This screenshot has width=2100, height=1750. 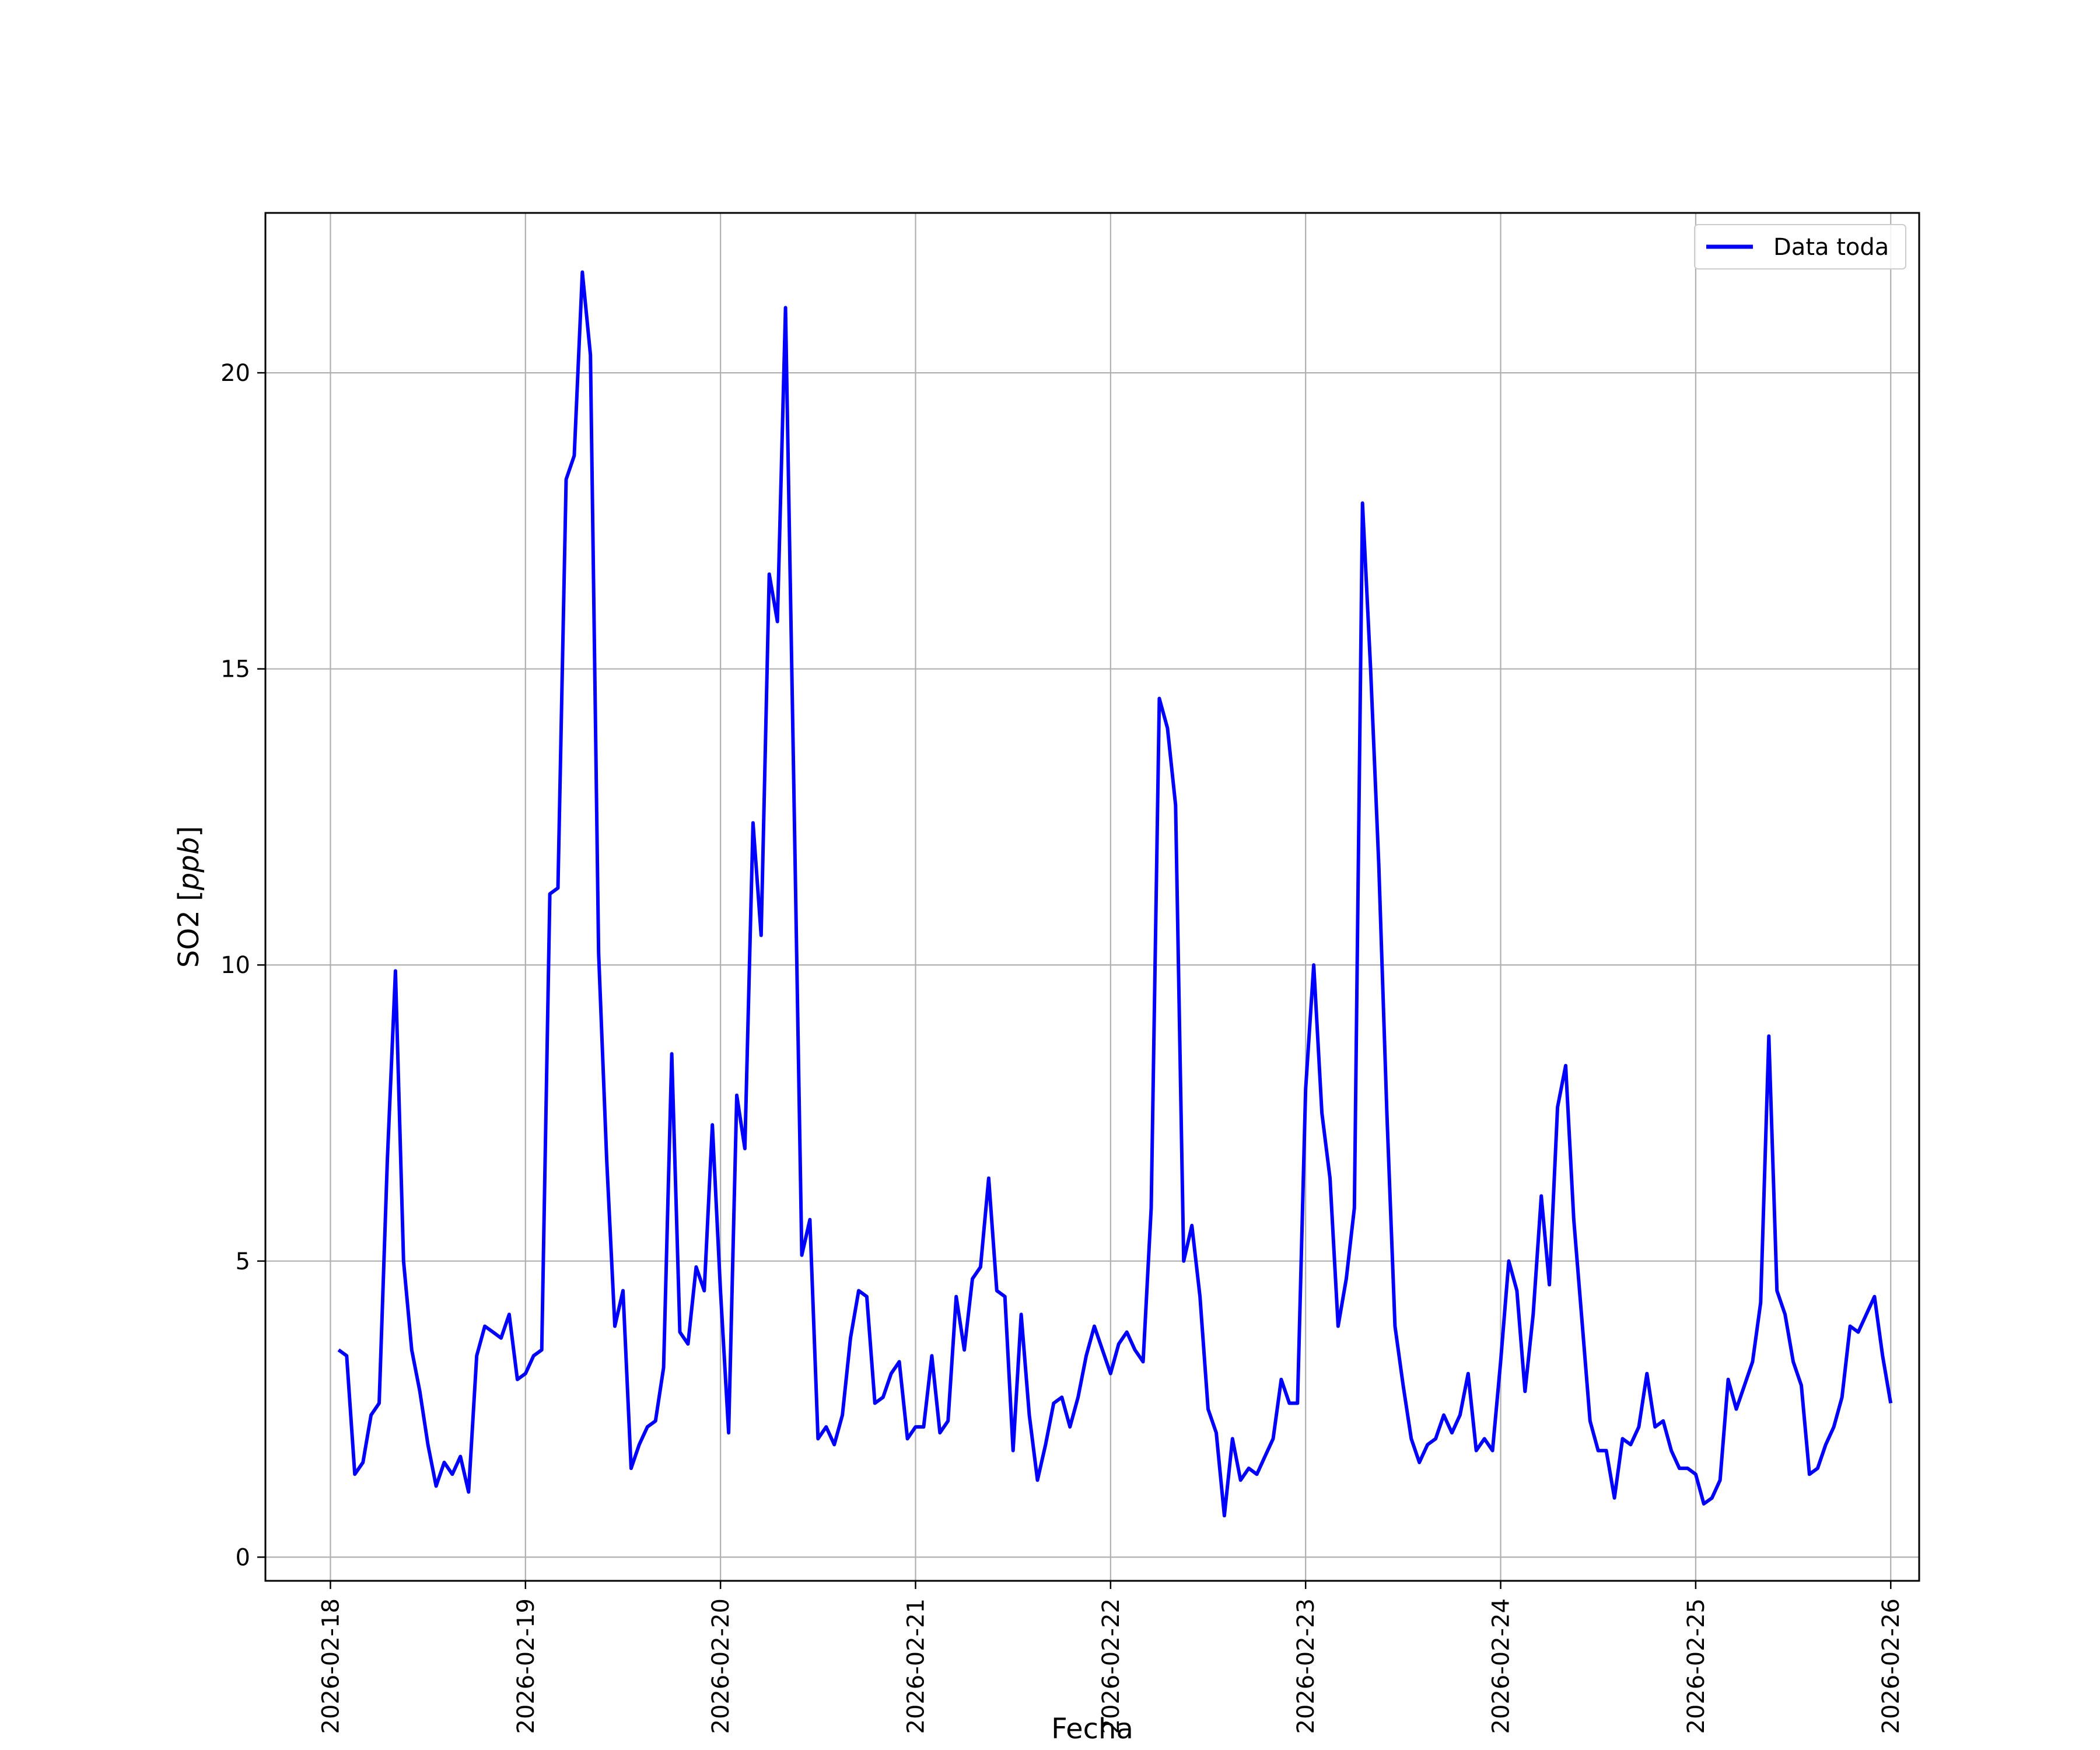 What do you see at coordinates (235, 373) in the screenshot?
I see `y-tick-label: 20` at bounding box center [235, 373].